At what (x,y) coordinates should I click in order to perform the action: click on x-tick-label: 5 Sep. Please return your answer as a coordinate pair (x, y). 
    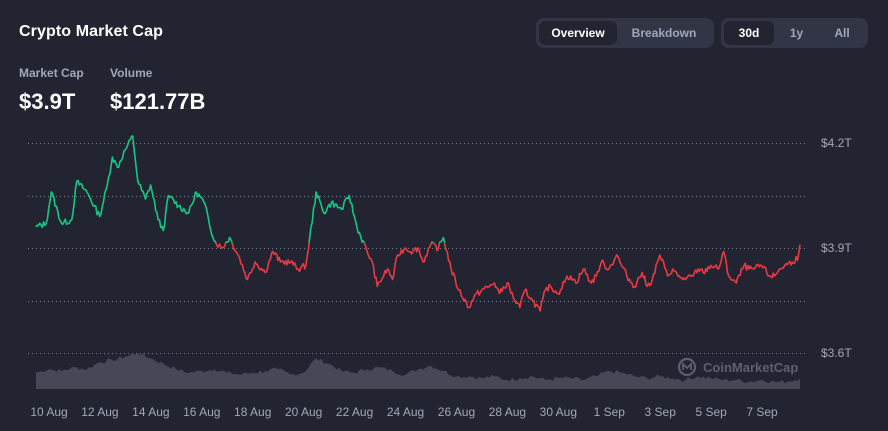
    Looking at the image, I should click on (711, 412).